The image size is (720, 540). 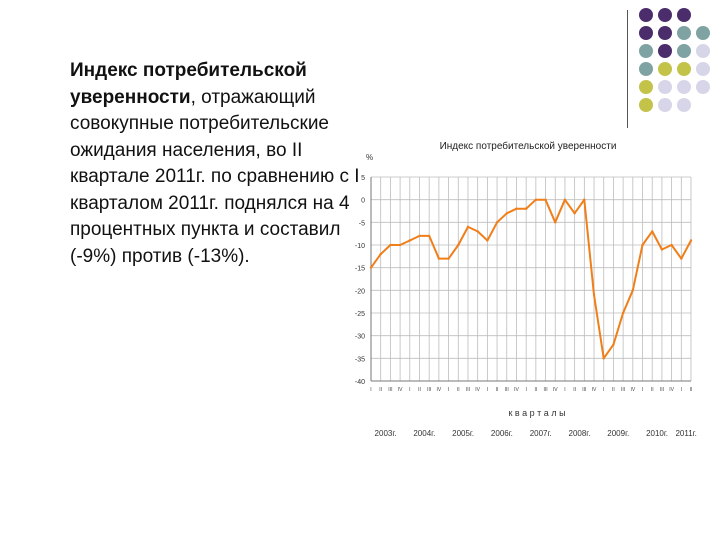 What do you see at coordinates (360, 314) in the screenshot?
I see `y-tick-label: -25` at bounding box center [360, 314].